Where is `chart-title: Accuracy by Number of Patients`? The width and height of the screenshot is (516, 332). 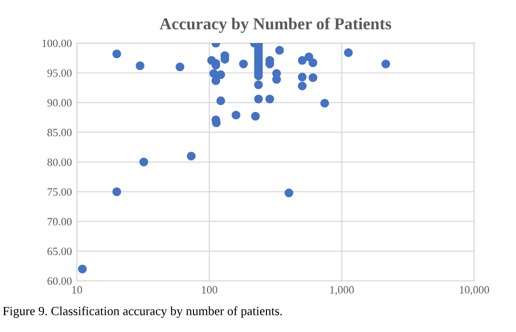 chart-title: Accuracy by Number of Patients is located at coordinates (276, 25).